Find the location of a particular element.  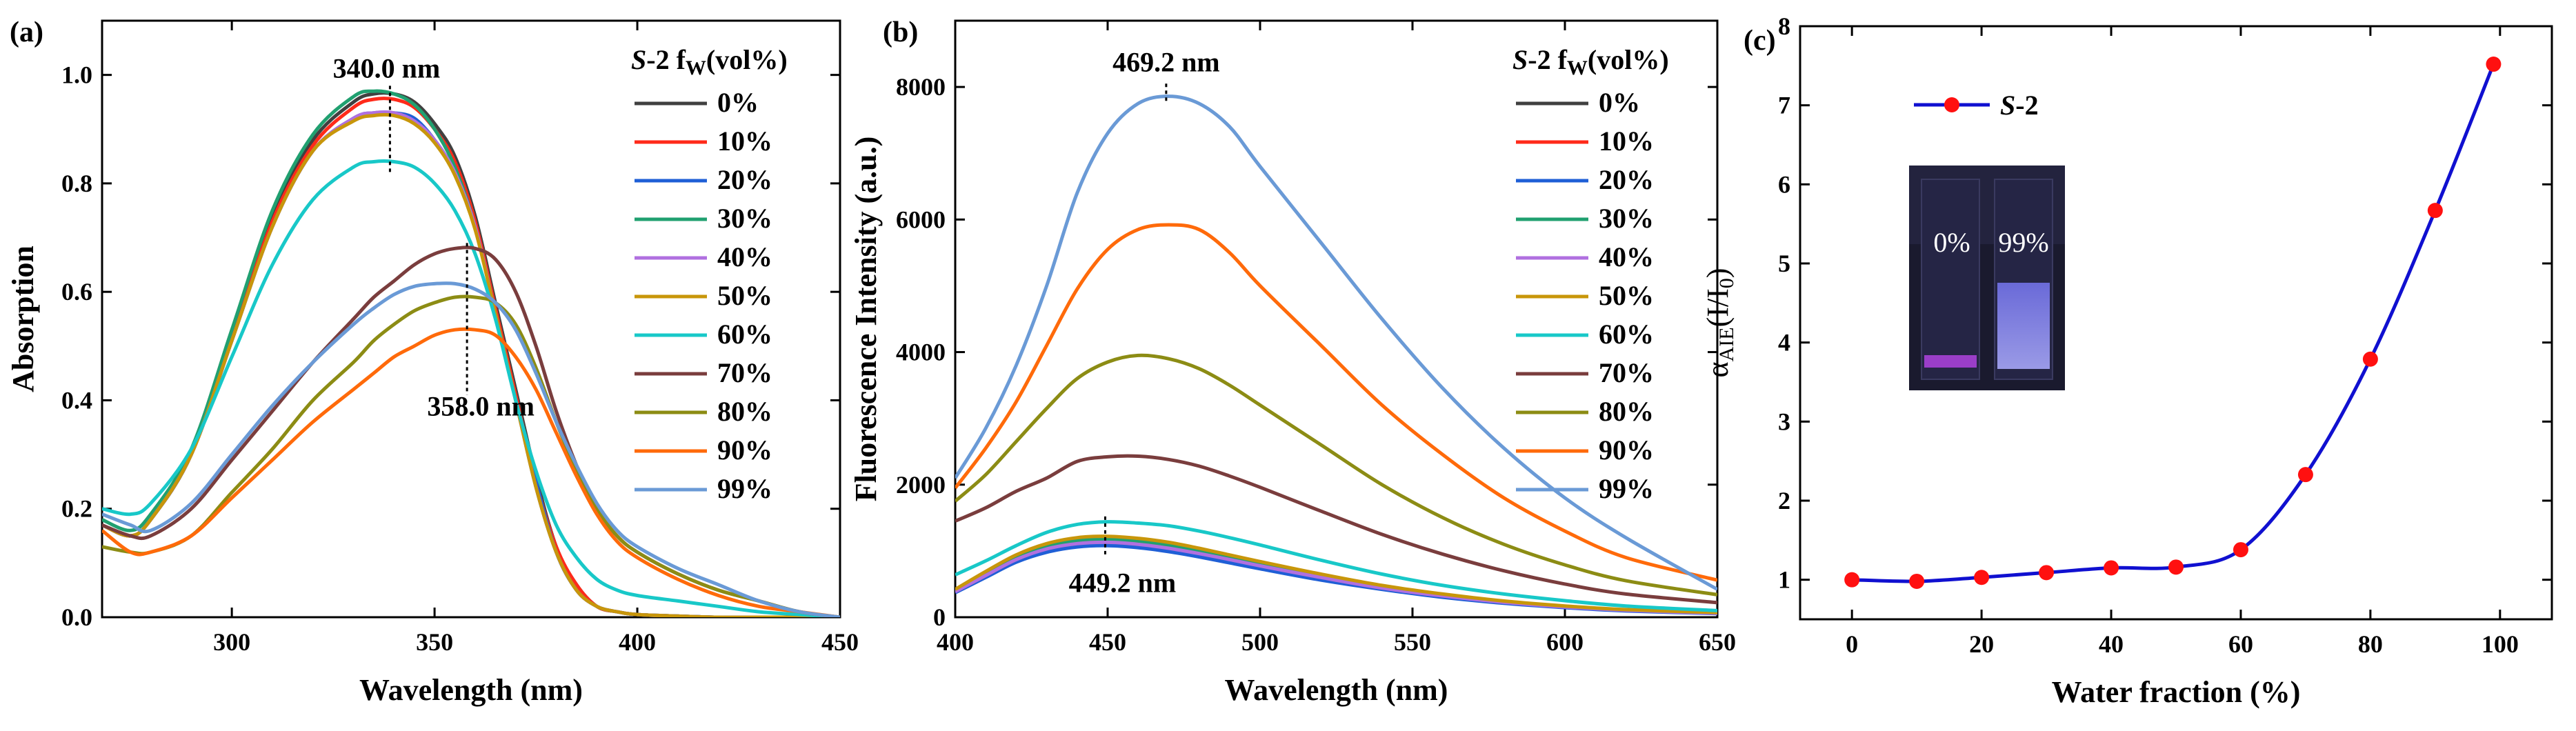

annotation-label: 449.2 nm is located at coordinates (1123, 583).